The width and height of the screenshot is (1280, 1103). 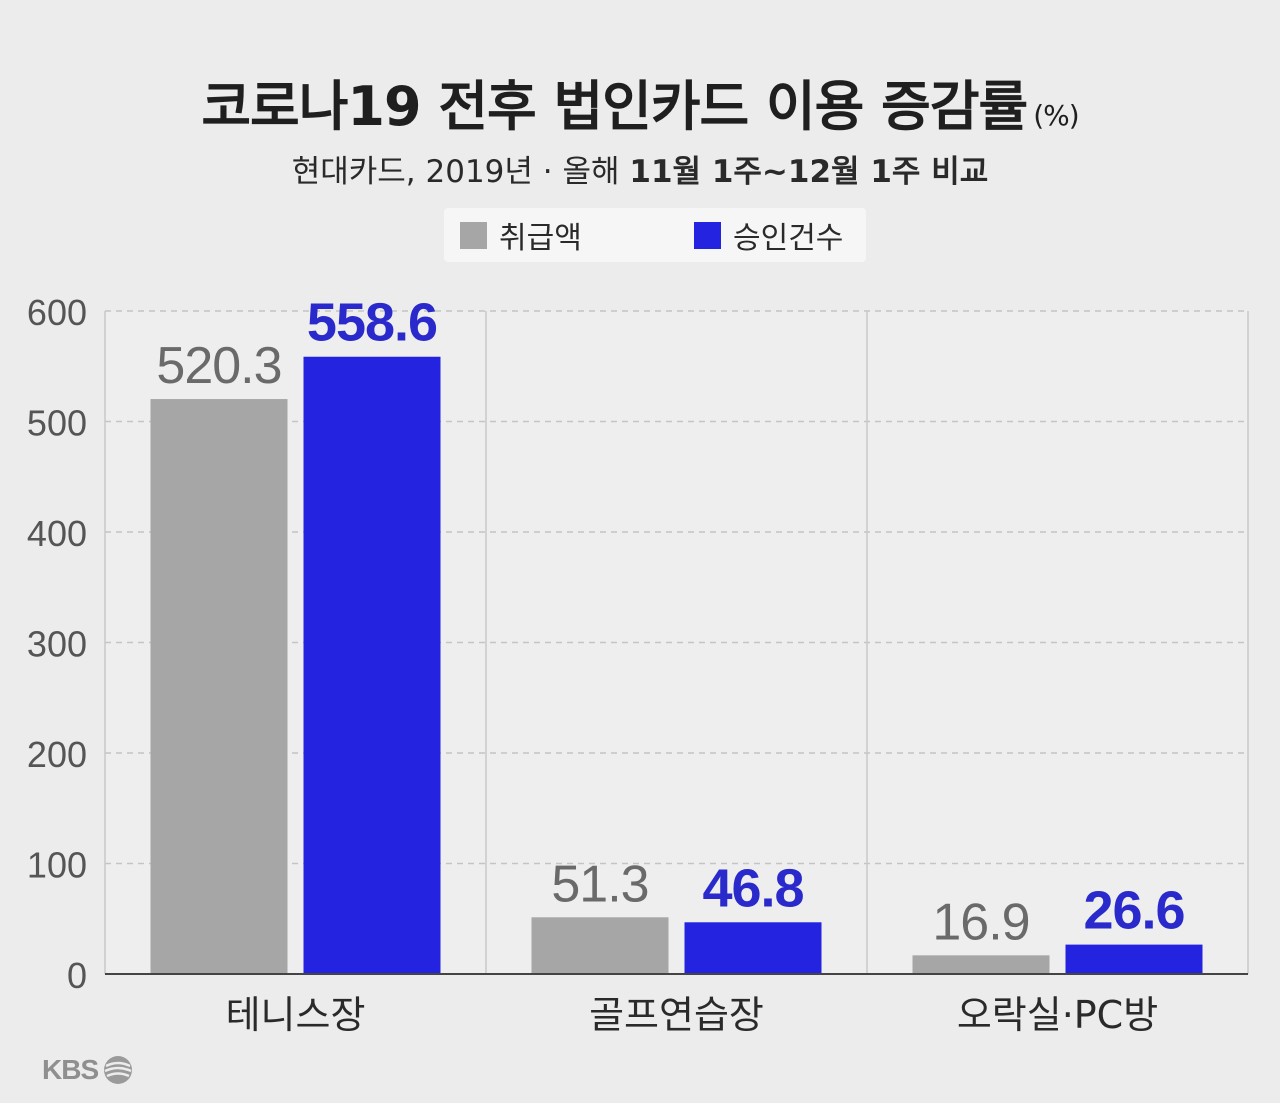 What do you see at coordinates (57, 312) in the screenshot?
I see `y-tick-label: 600` at bounding box center [57, 312].